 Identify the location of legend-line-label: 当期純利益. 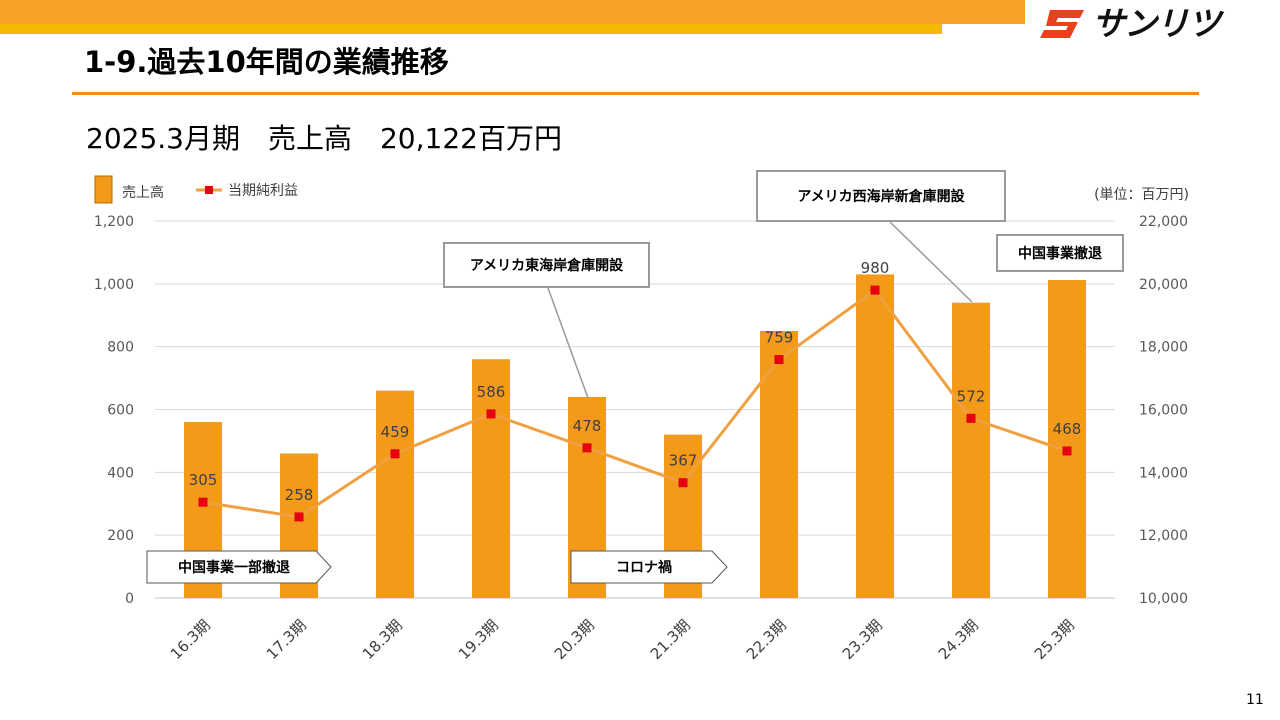
(263, 191).